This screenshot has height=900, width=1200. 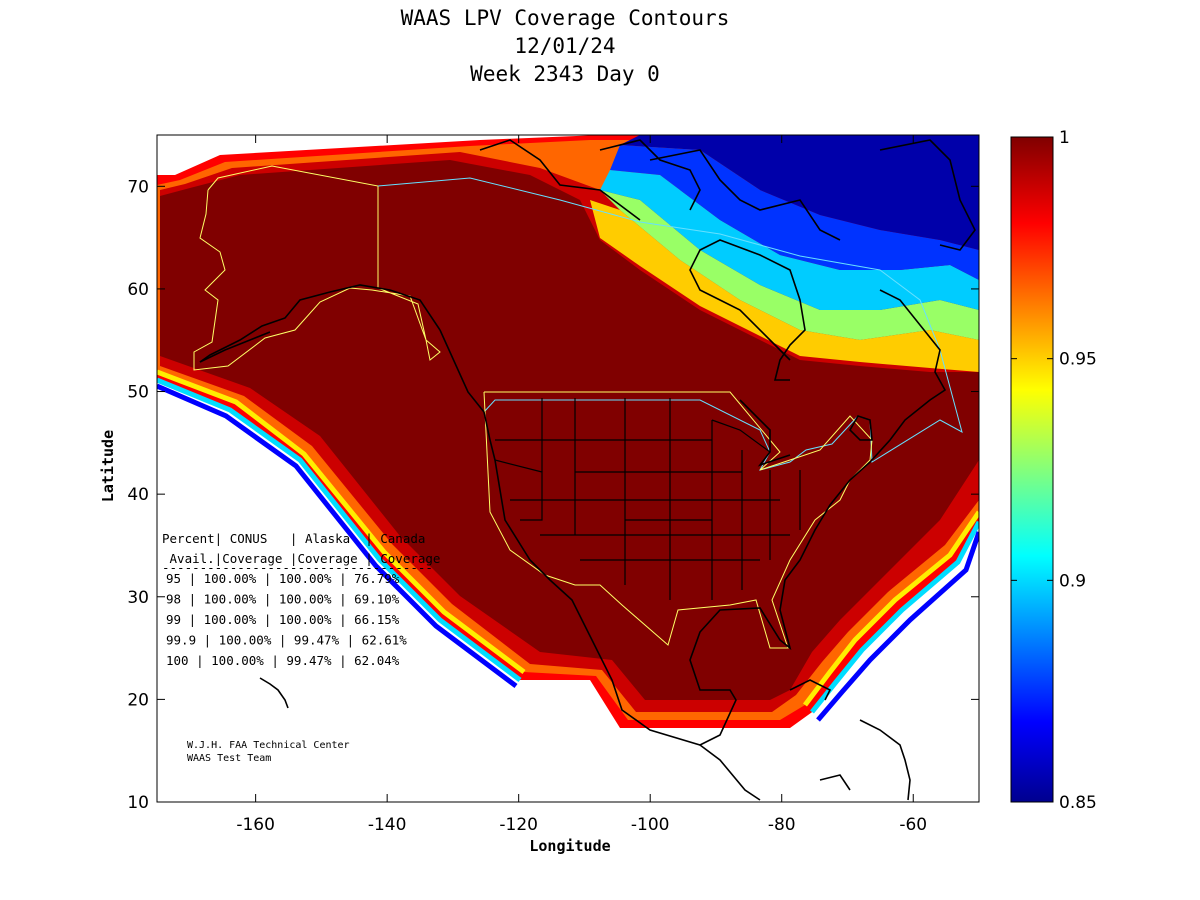 I want to click on chart-title-line-2: 12/01/24, so click(x=565, y=46).